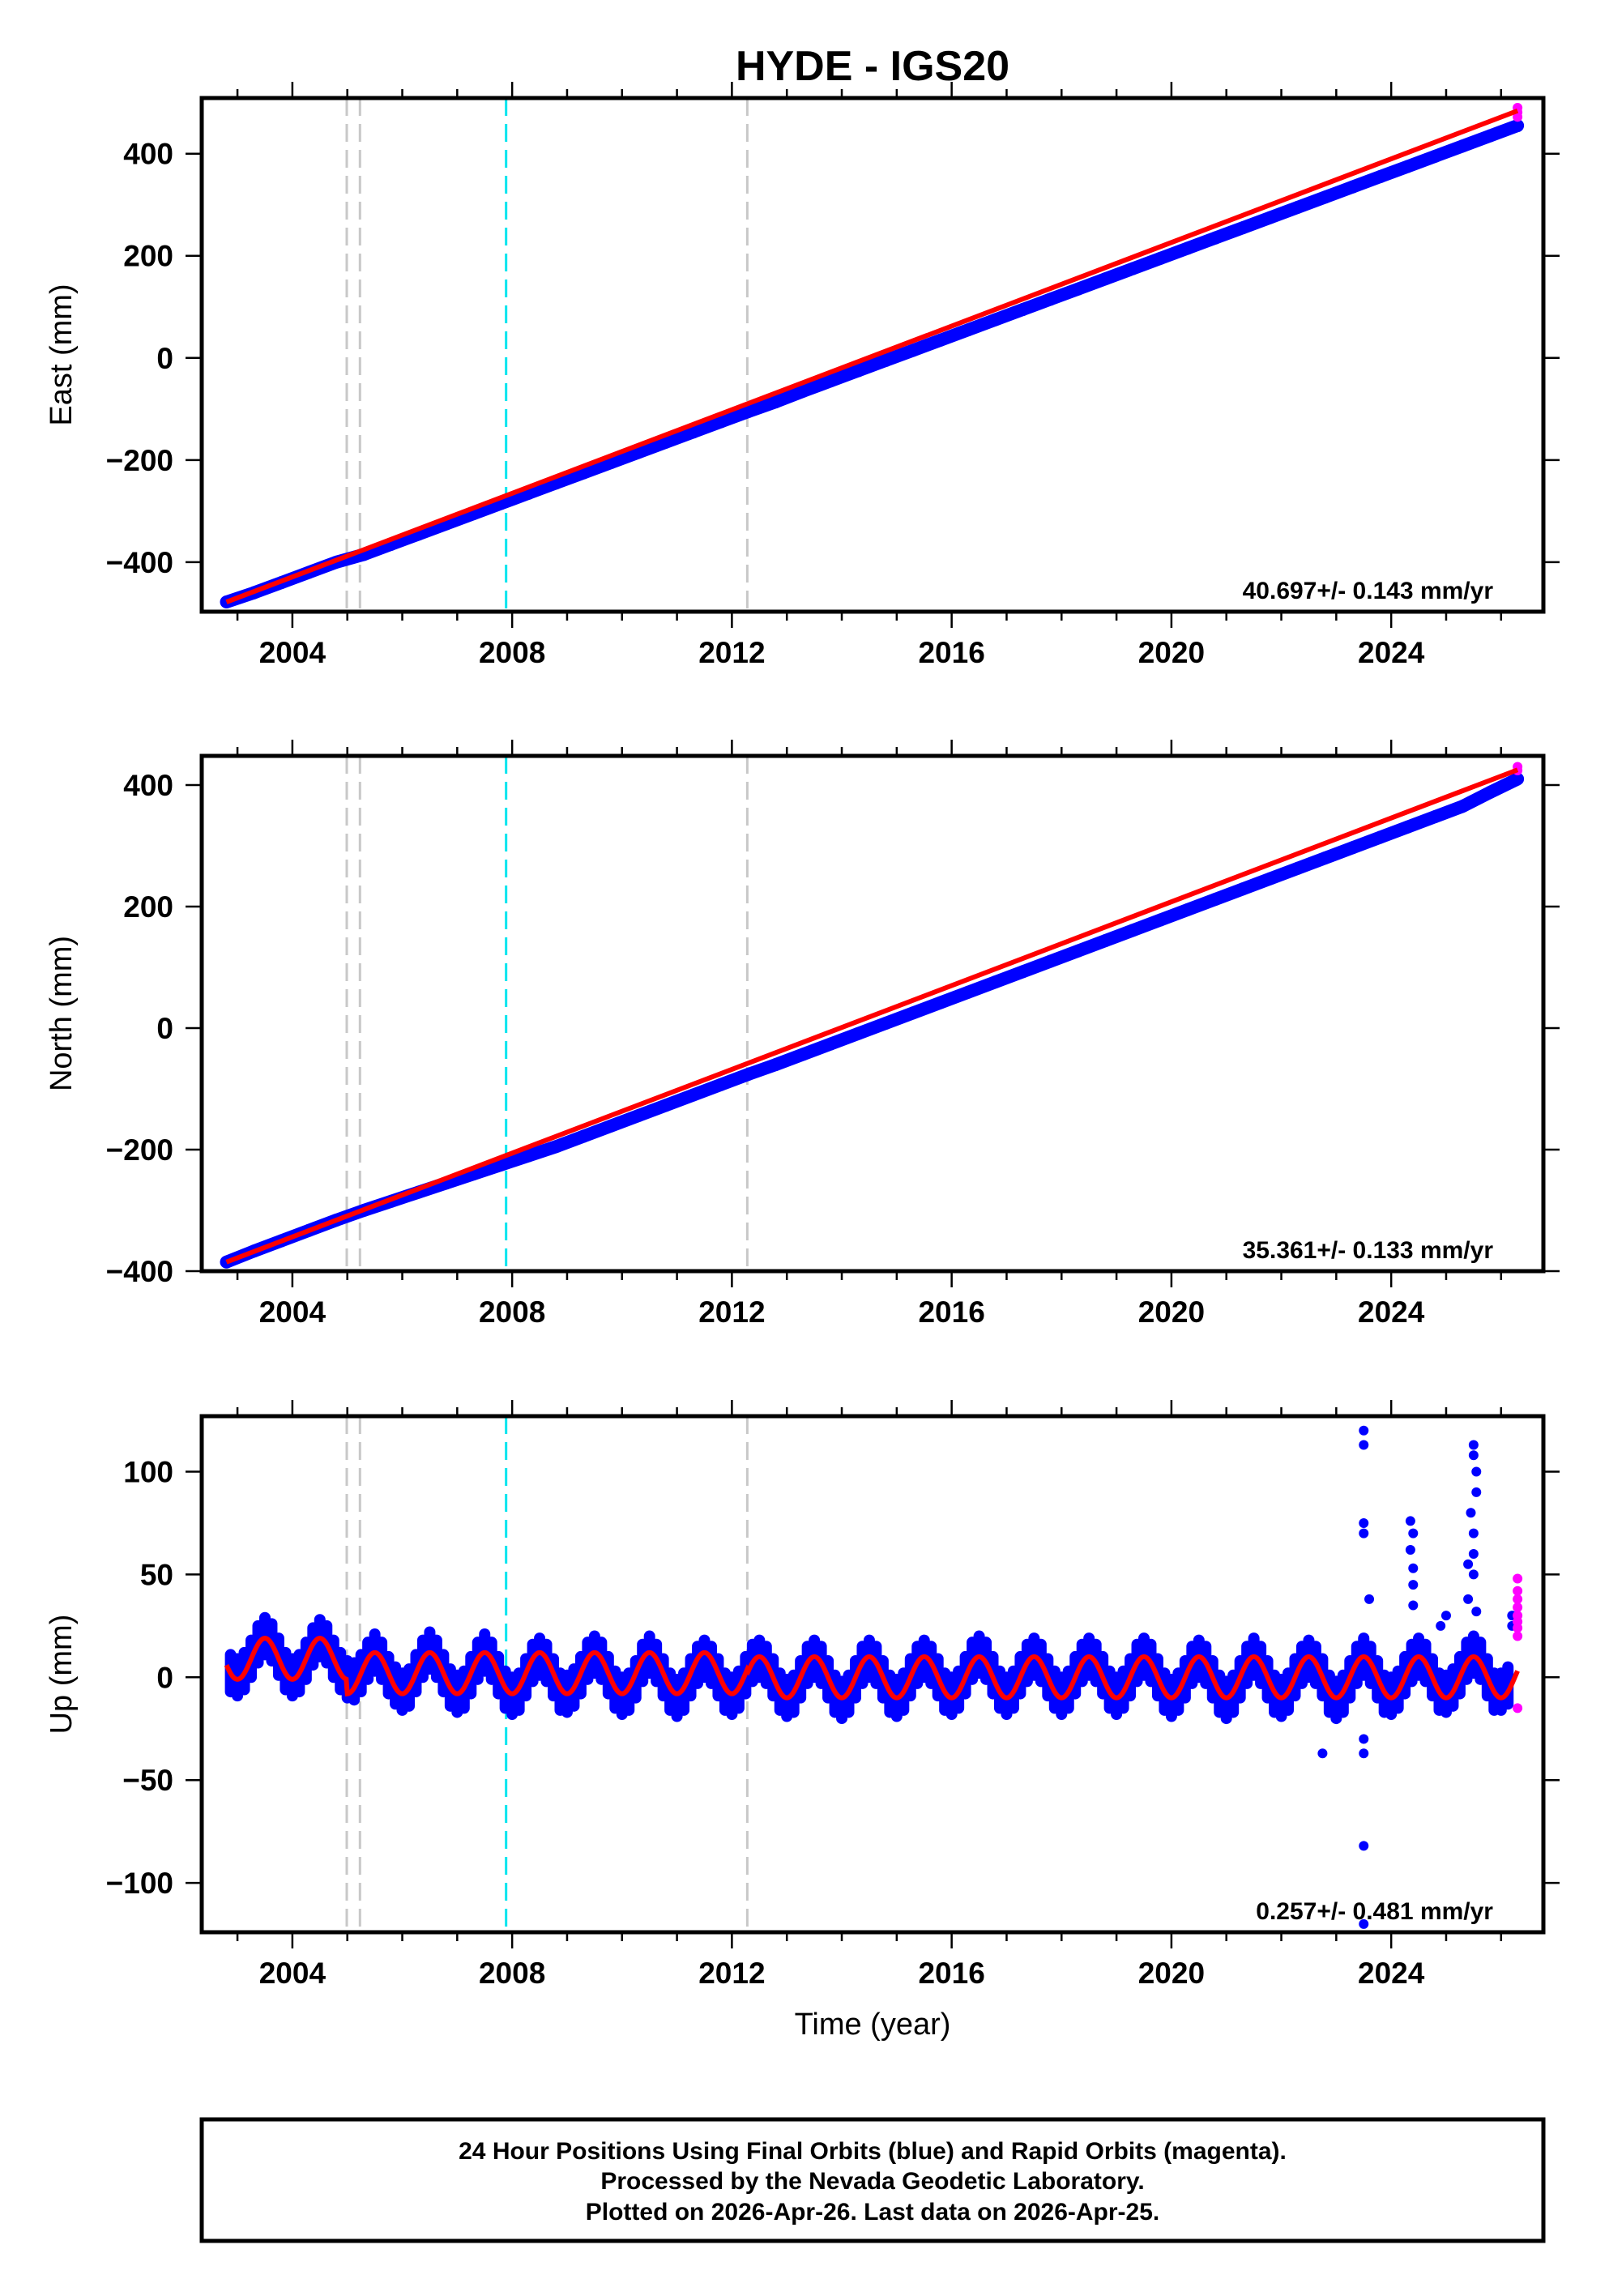 This screenshot has height=2296, width=1609. Describe the element at coordinates (872, 66) in the screenshot. I see `chart-title: HYDE - IGS20` at that location.